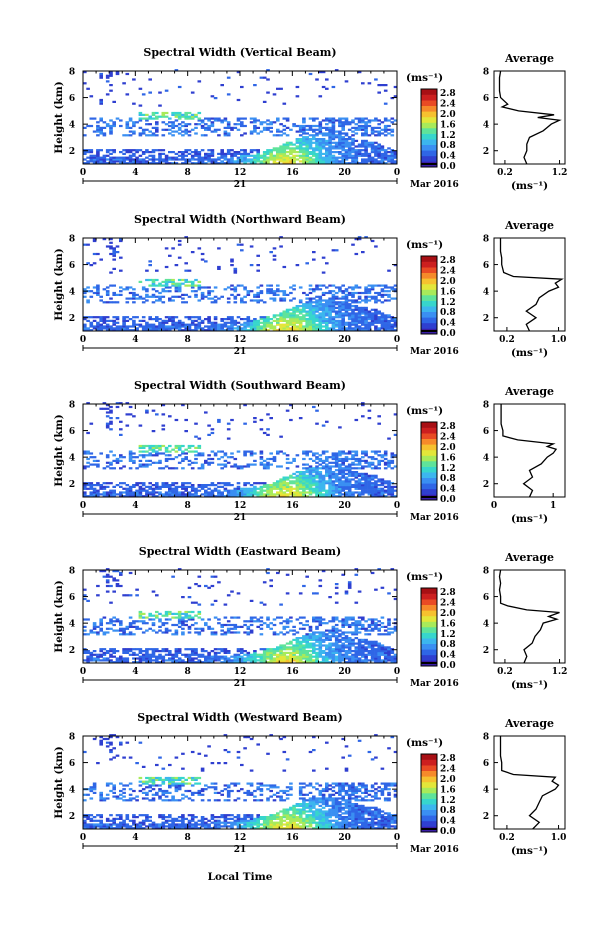  I want to click on average-y-tick-label: 8, so click(486, 406).